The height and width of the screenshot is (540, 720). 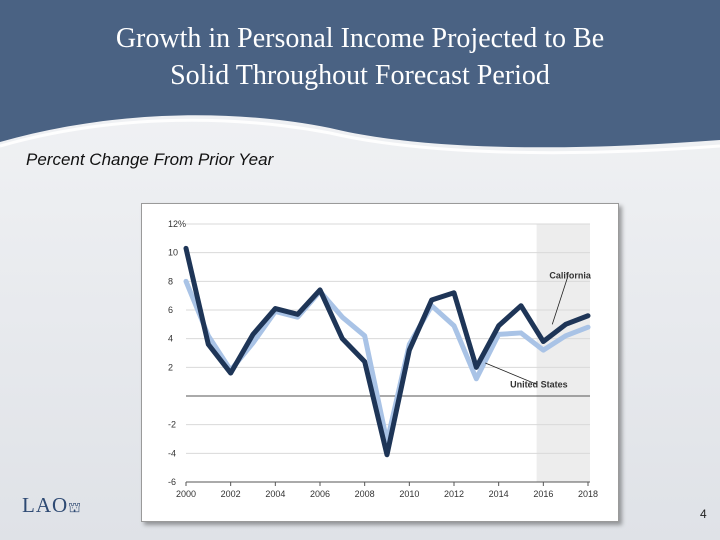 What do you see at coordinates (231, 494) in the screenshot?
I see `x-tick-label: 2002` at bounding box center [231, 494].